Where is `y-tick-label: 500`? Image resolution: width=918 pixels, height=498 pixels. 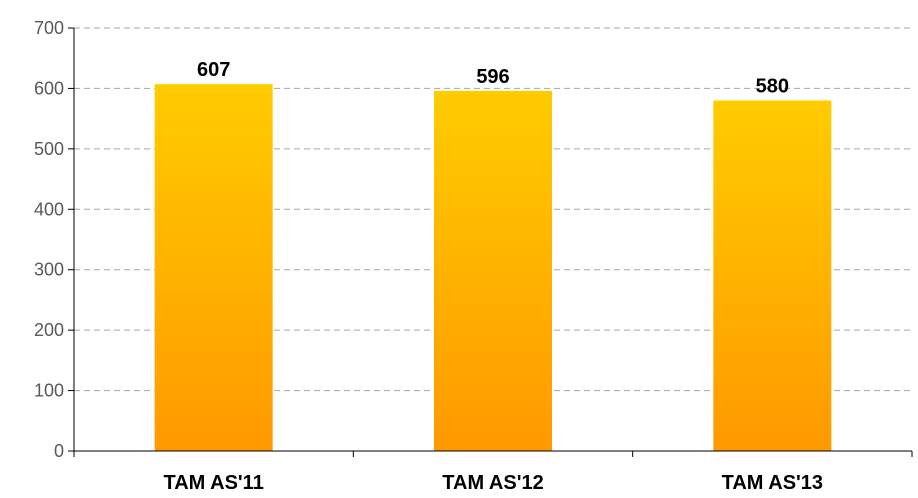 y-tick-label: 500 is located at coordinates (49, 149).